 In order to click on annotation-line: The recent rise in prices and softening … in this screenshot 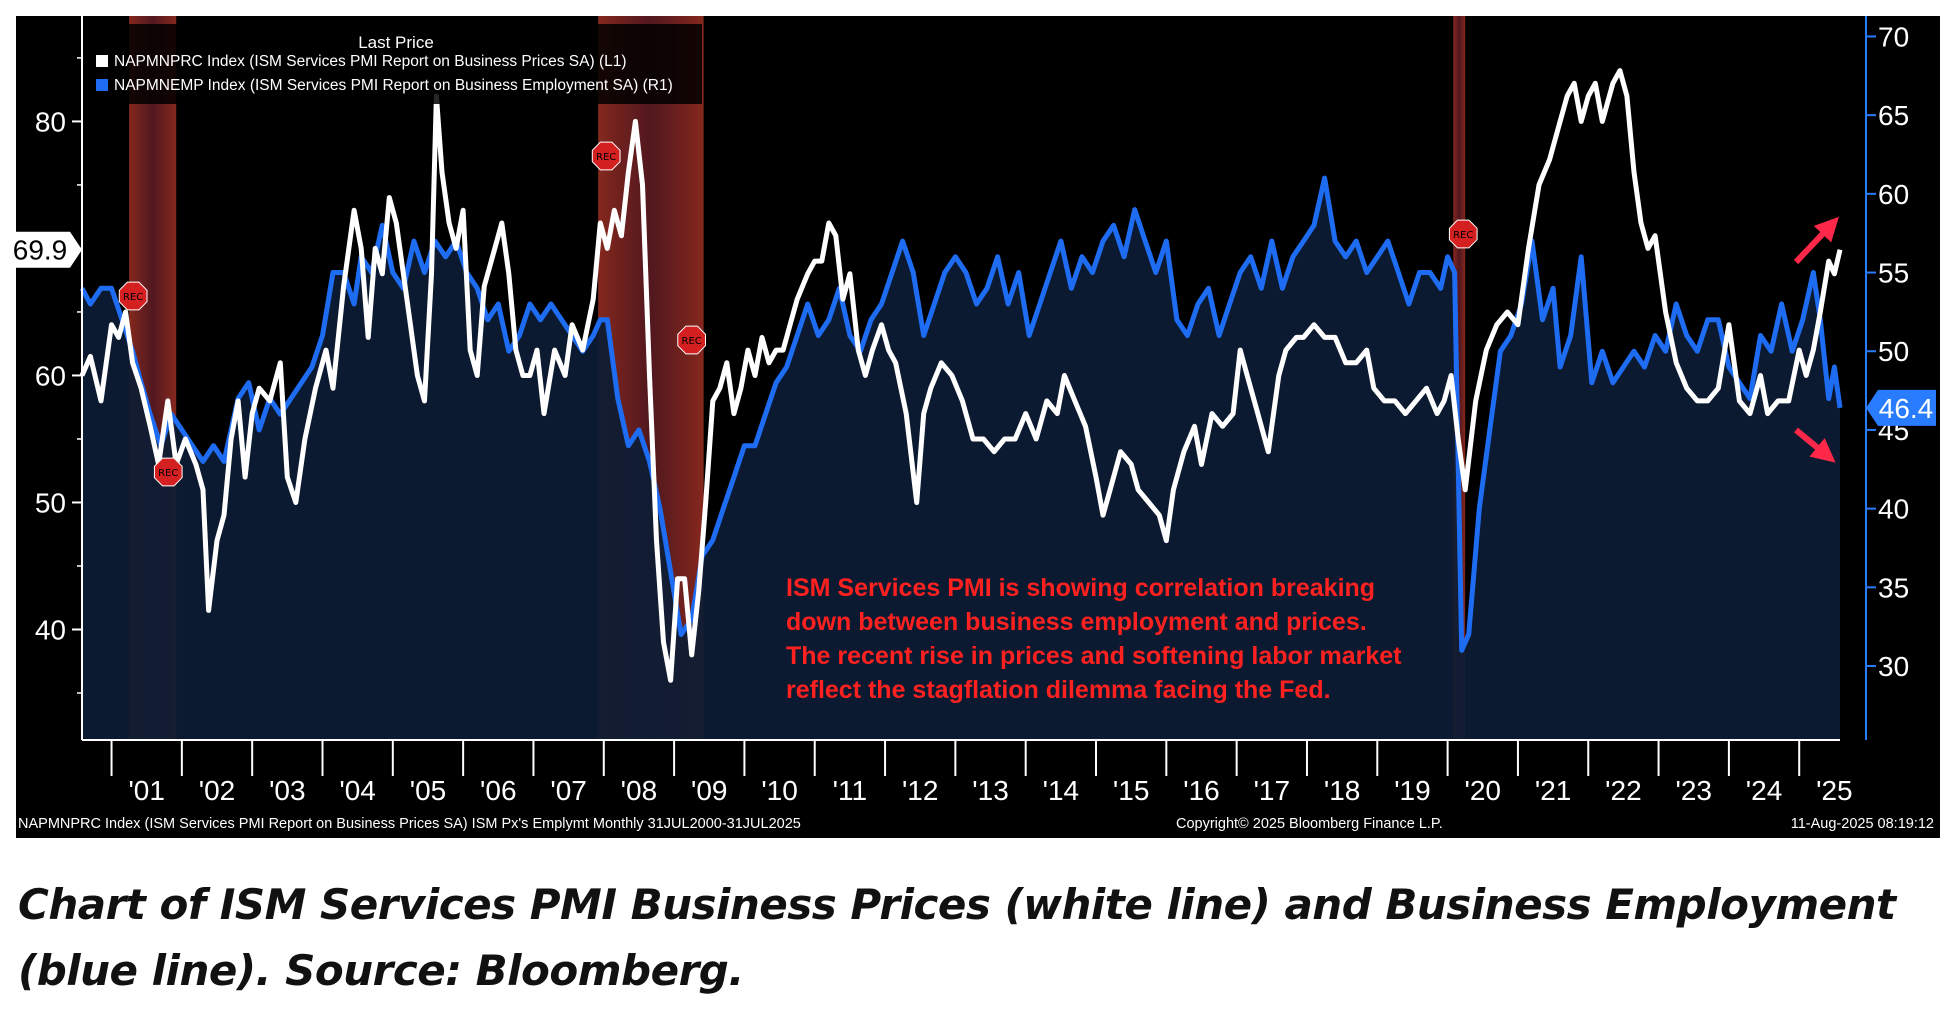, I will do `click(1094, 656)`.